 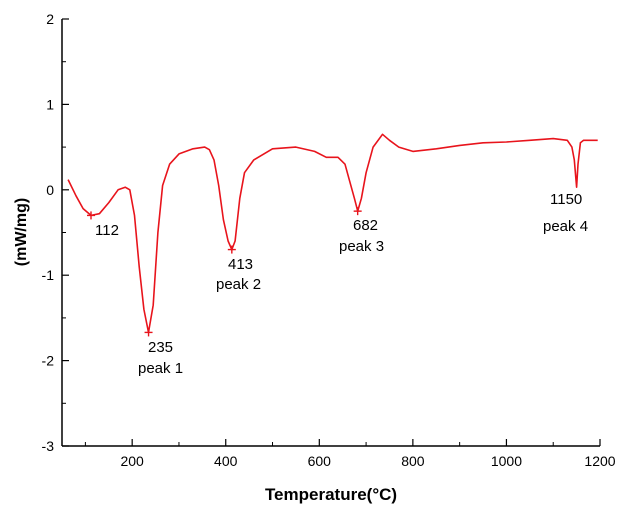 I want to click on x-axis-title: Temperature(°C), so click(x=331, y=494).